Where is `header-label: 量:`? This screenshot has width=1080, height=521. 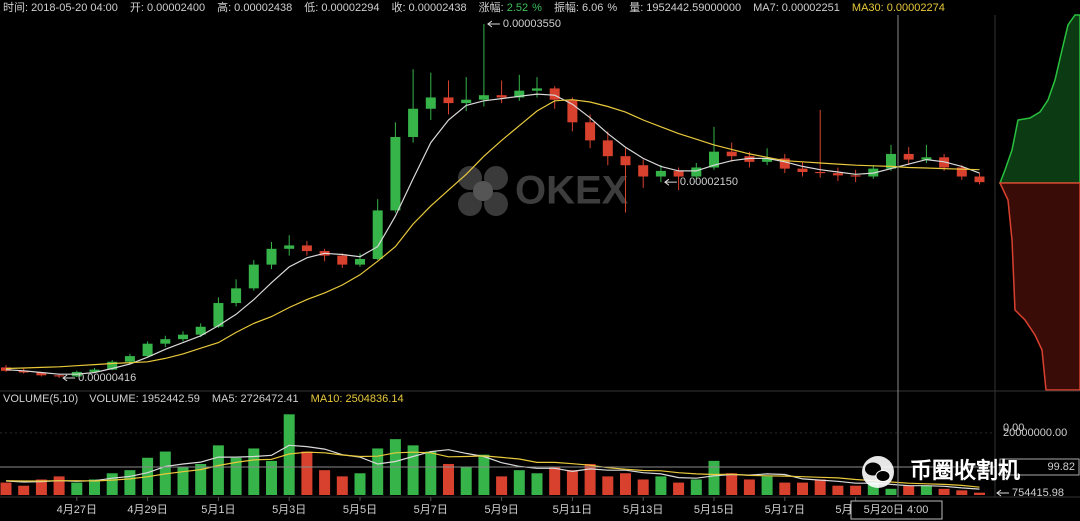 header-label: 量: is located at coordinates (636, 7).